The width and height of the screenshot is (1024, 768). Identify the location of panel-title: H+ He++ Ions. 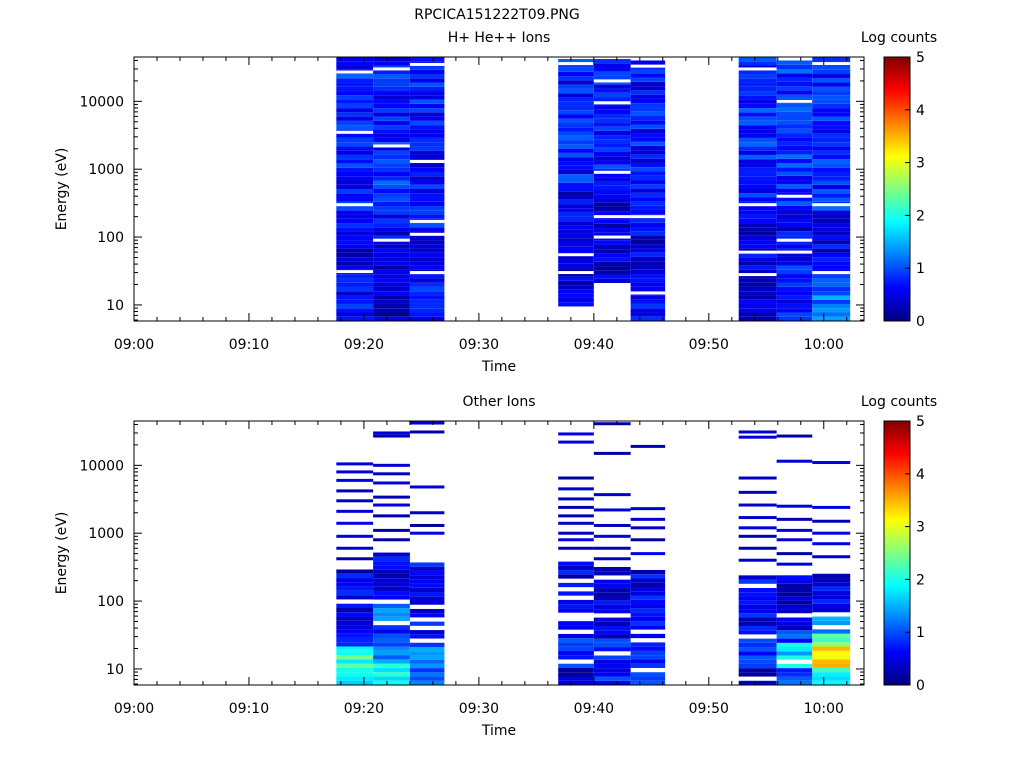
(499, 38).